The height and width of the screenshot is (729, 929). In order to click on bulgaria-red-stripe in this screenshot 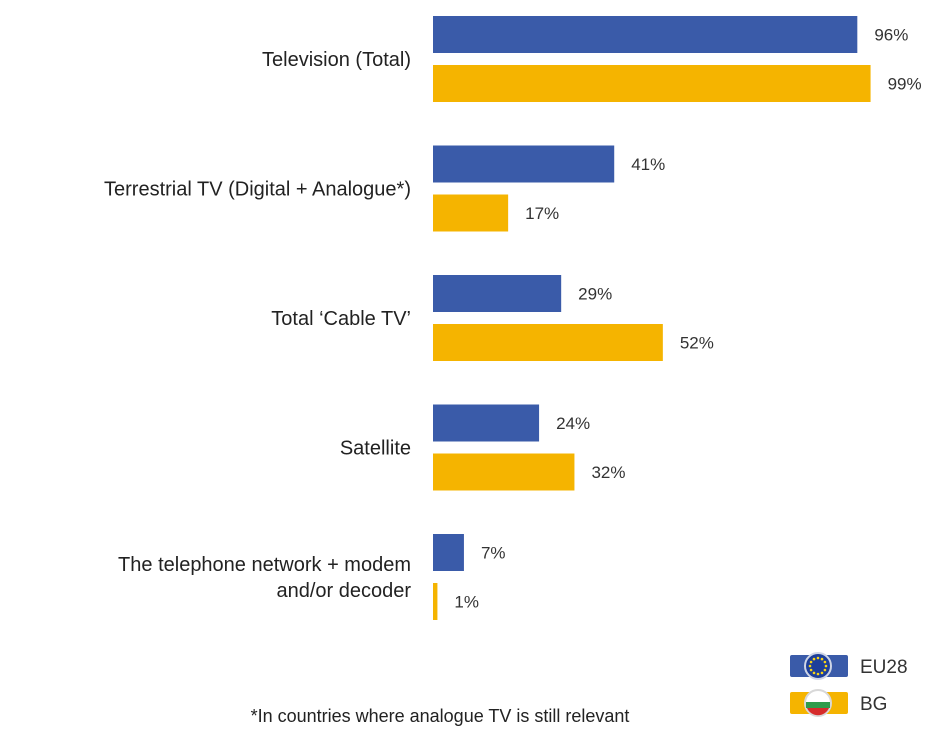, I will do `click(818, 712)`.